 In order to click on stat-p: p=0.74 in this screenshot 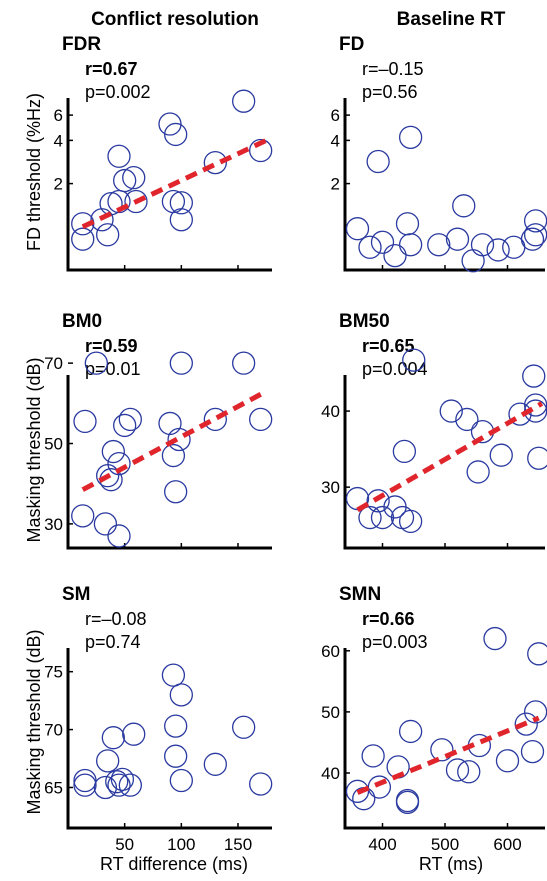, I will do `click(113, 642)`.